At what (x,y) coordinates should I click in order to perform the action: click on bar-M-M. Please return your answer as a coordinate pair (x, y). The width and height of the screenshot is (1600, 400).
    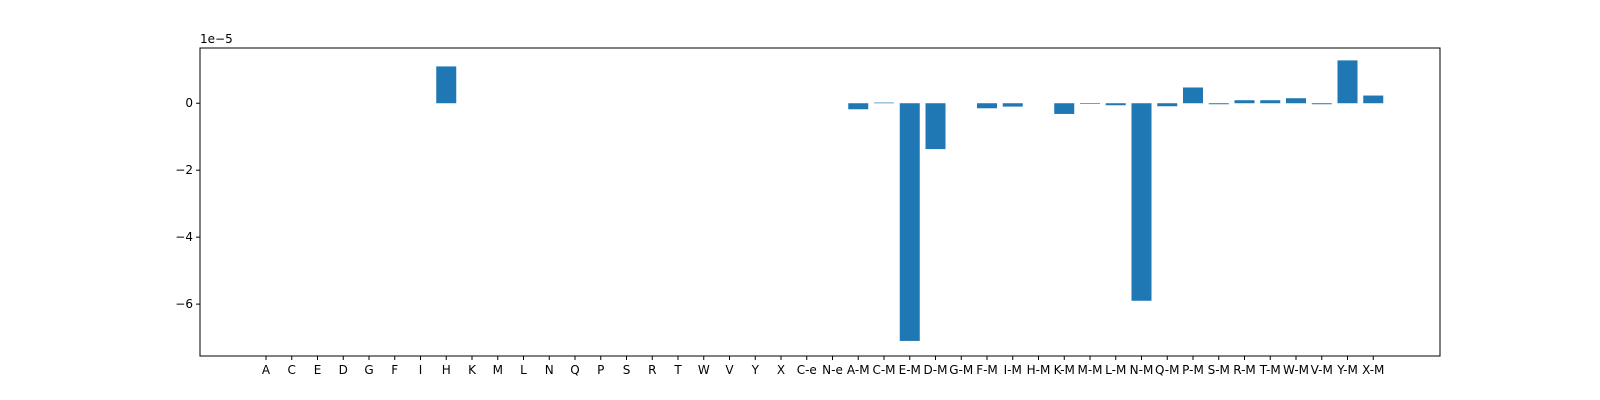
    Looking at the image, I should click on (1090, 103).